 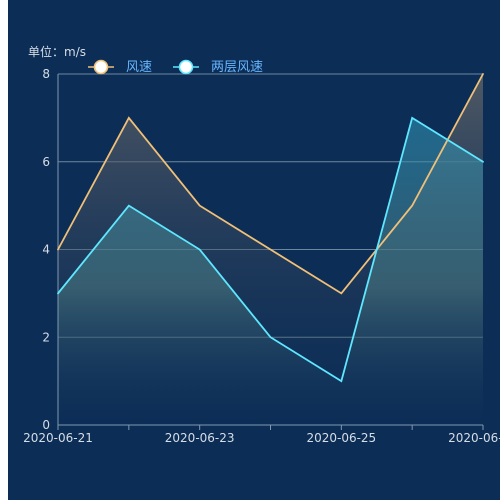 I want to click on legend-item-0: 风速, so click(x=120, y=67).